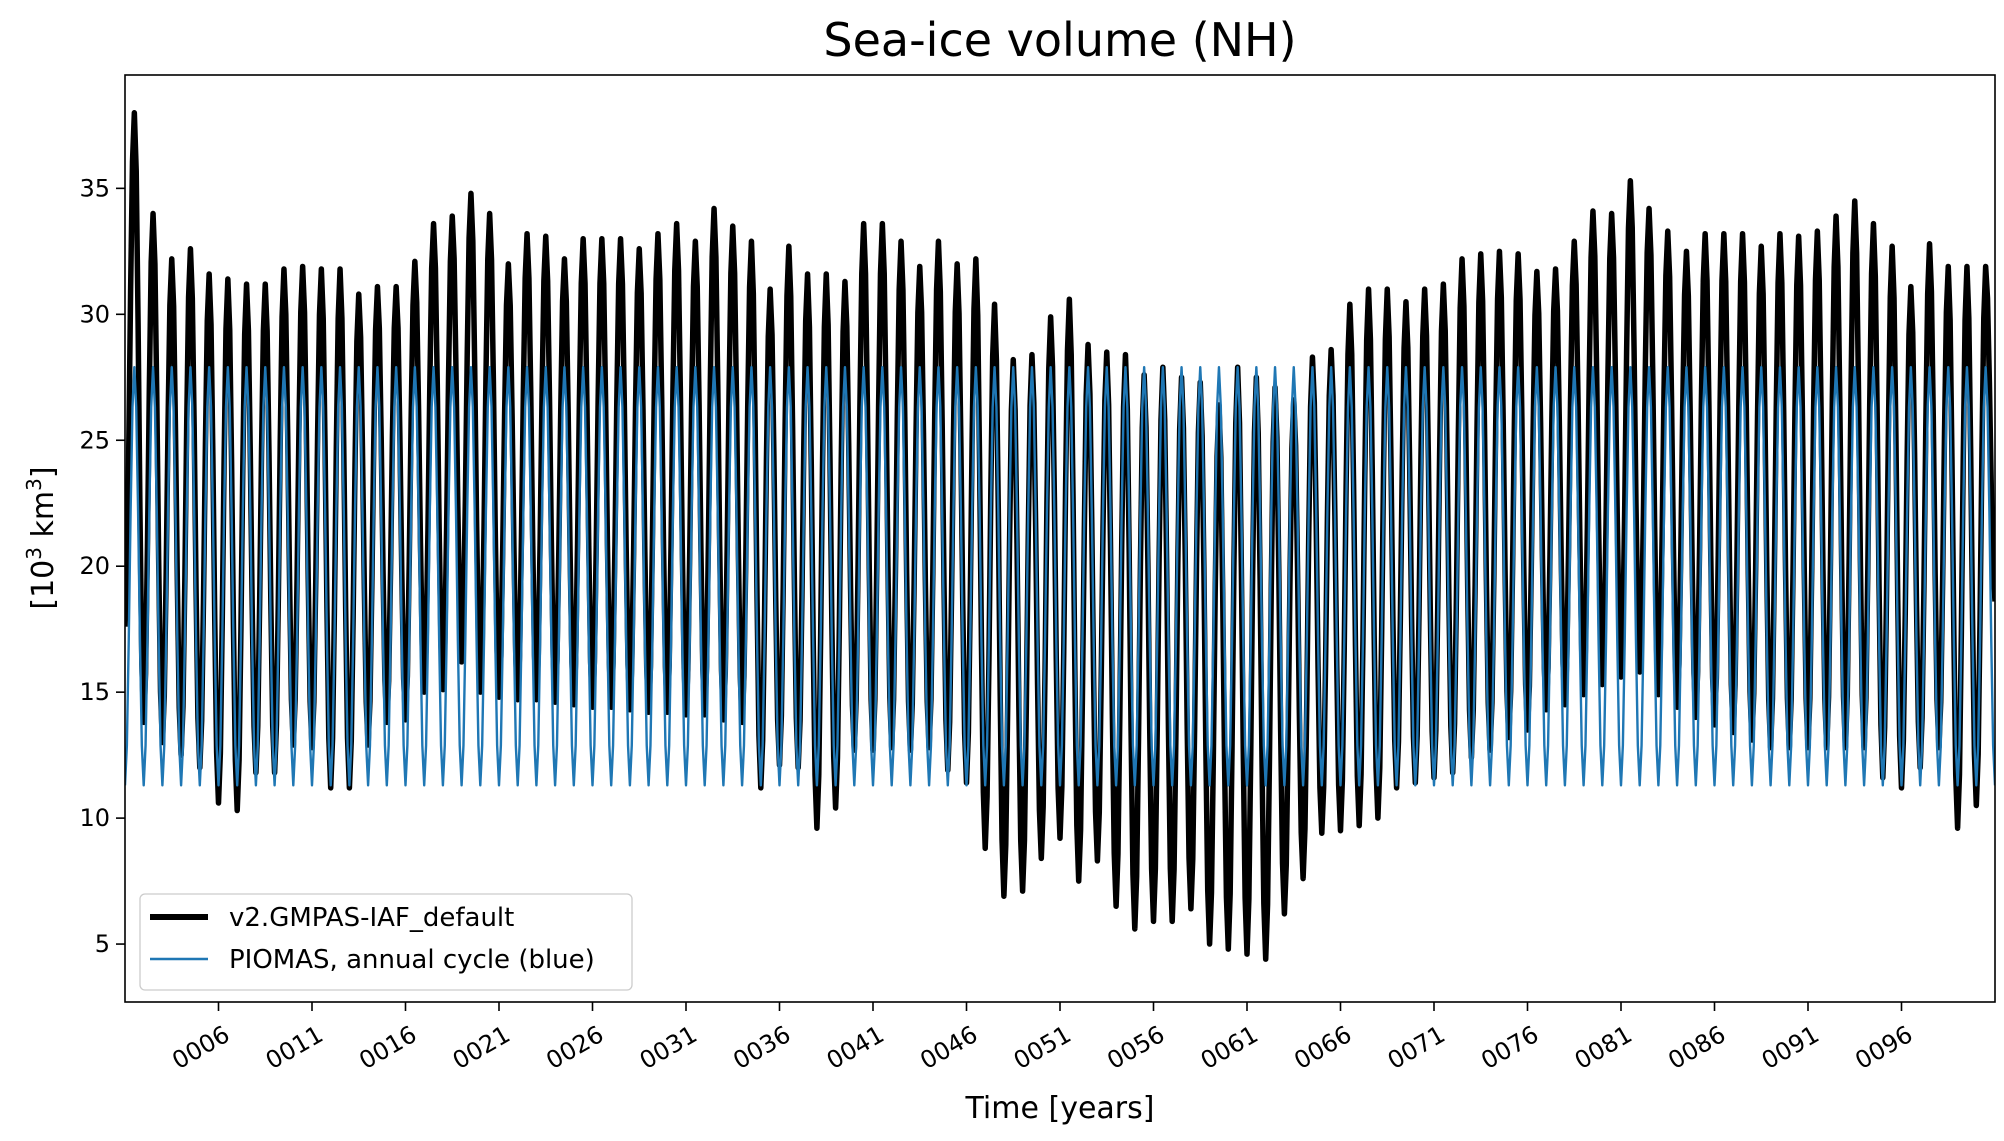 This screenshot has width=2004, height=1141. I want to click on legend-label-piomas: PIOMAS, annual cycle (blue), so click(412, 960).